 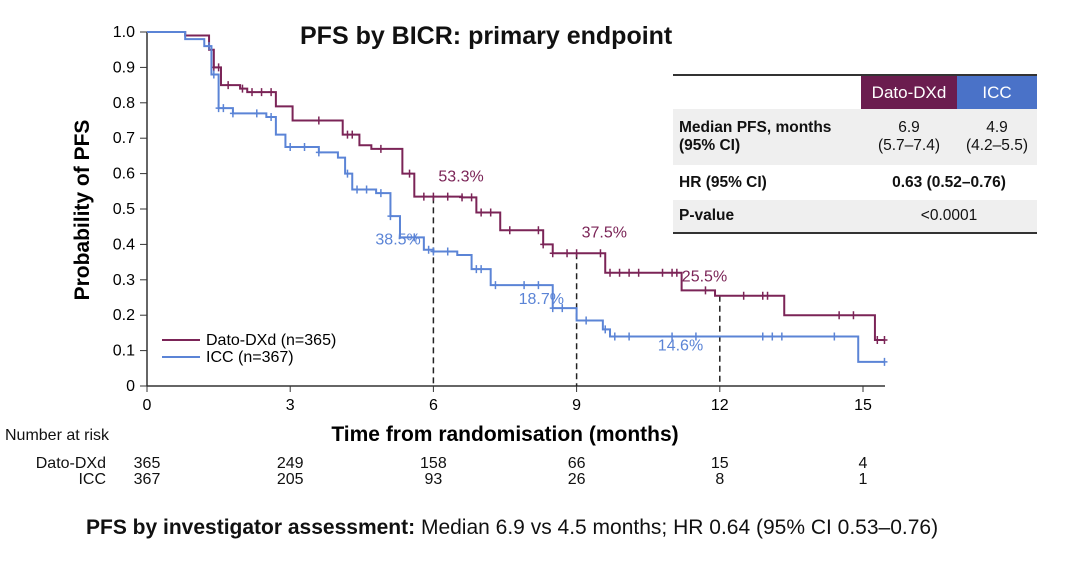 I want to click on y-tick-label: 0, so click(x=130, y=386).